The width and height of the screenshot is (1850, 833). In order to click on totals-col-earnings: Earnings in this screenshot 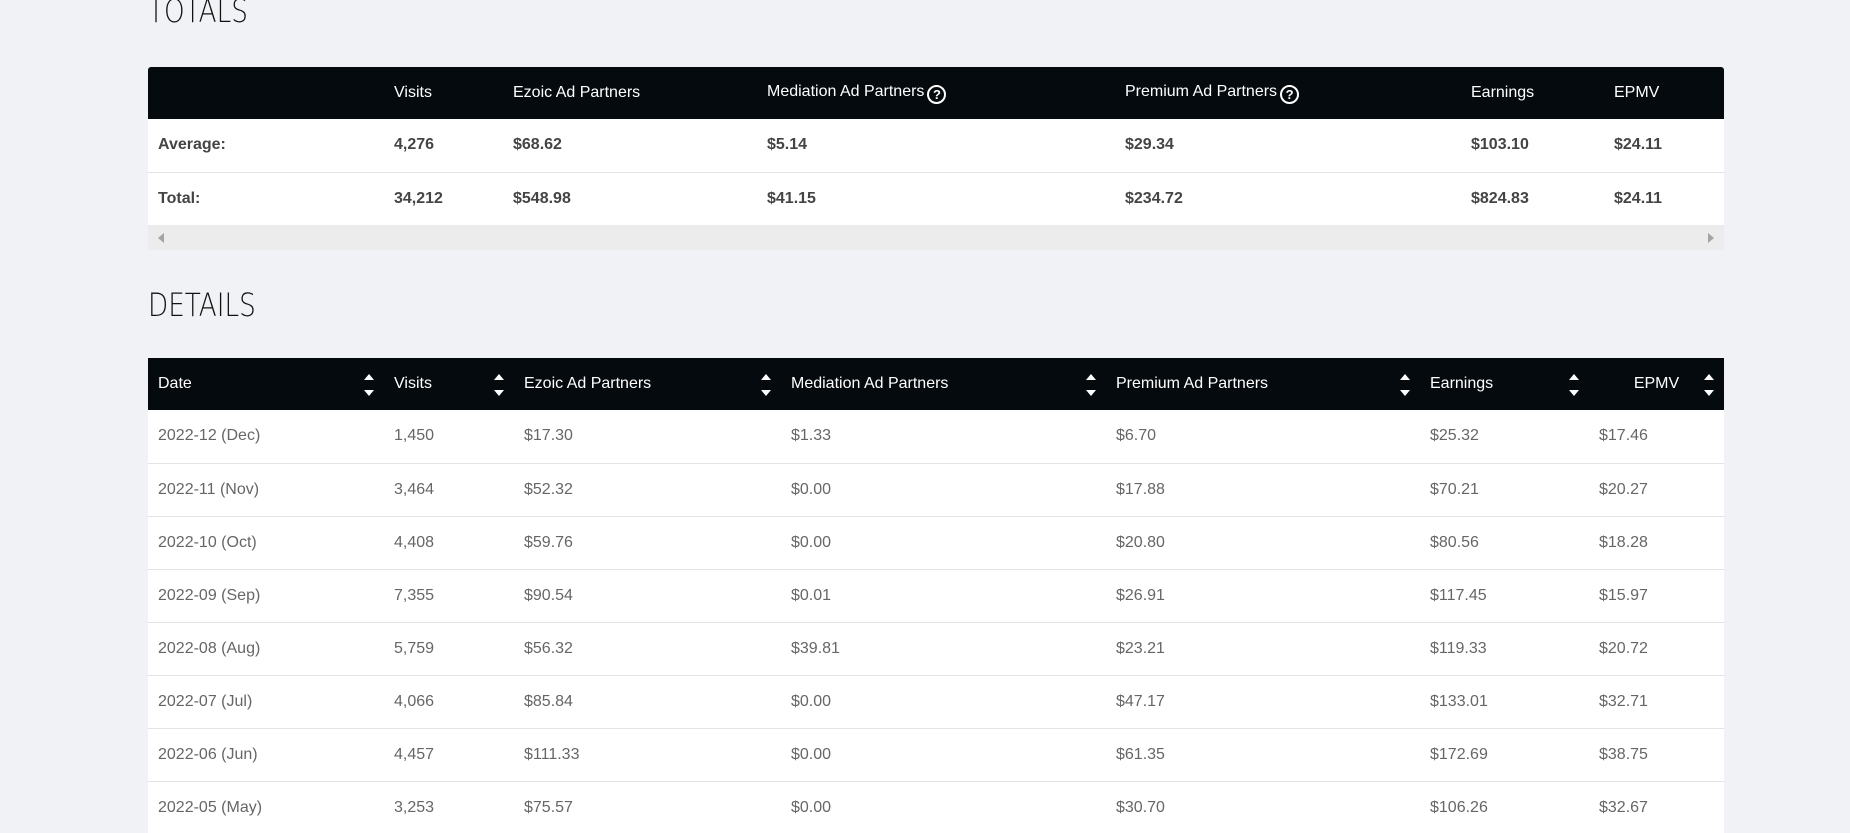, I will do `click(1532, 93)`.